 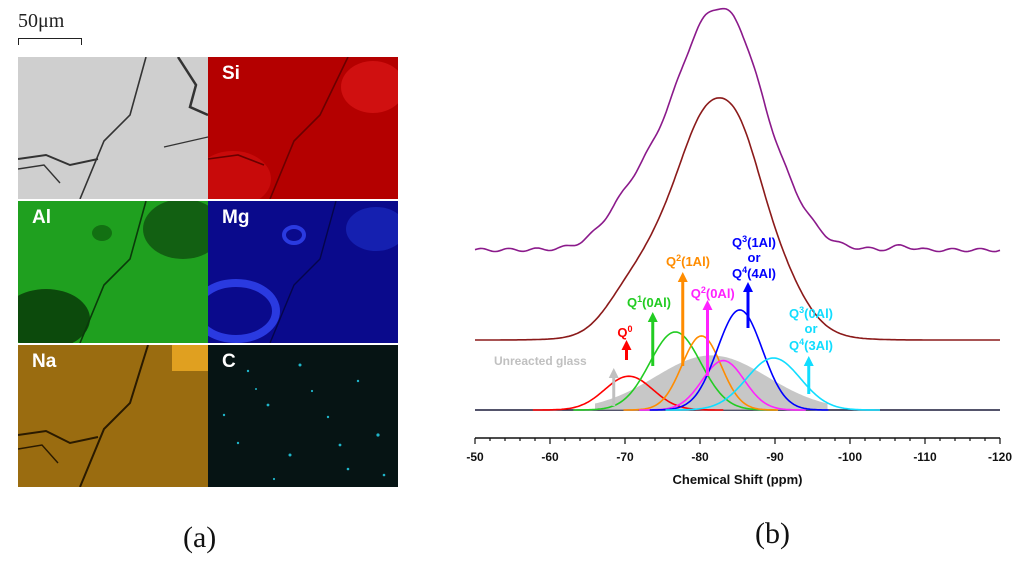 I want to click on label-q2-0al: Q2(0Al), so click(x=713, y=293).